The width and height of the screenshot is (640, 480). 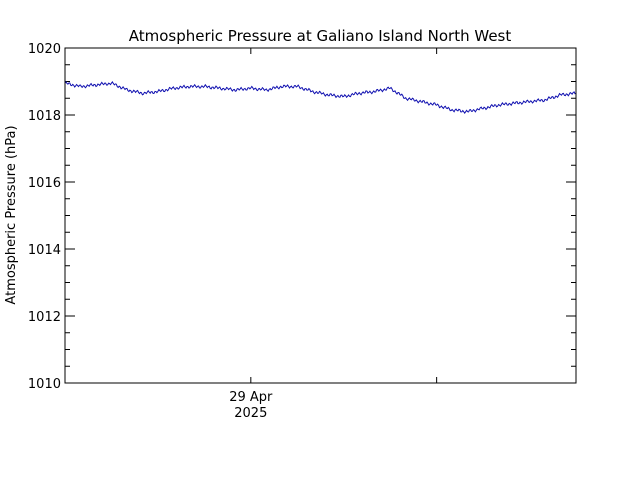 What do you see at coordinates (44, 183) in the screenshot?
I see `y-tick-label: 1016` at bounding box center [44, 183].